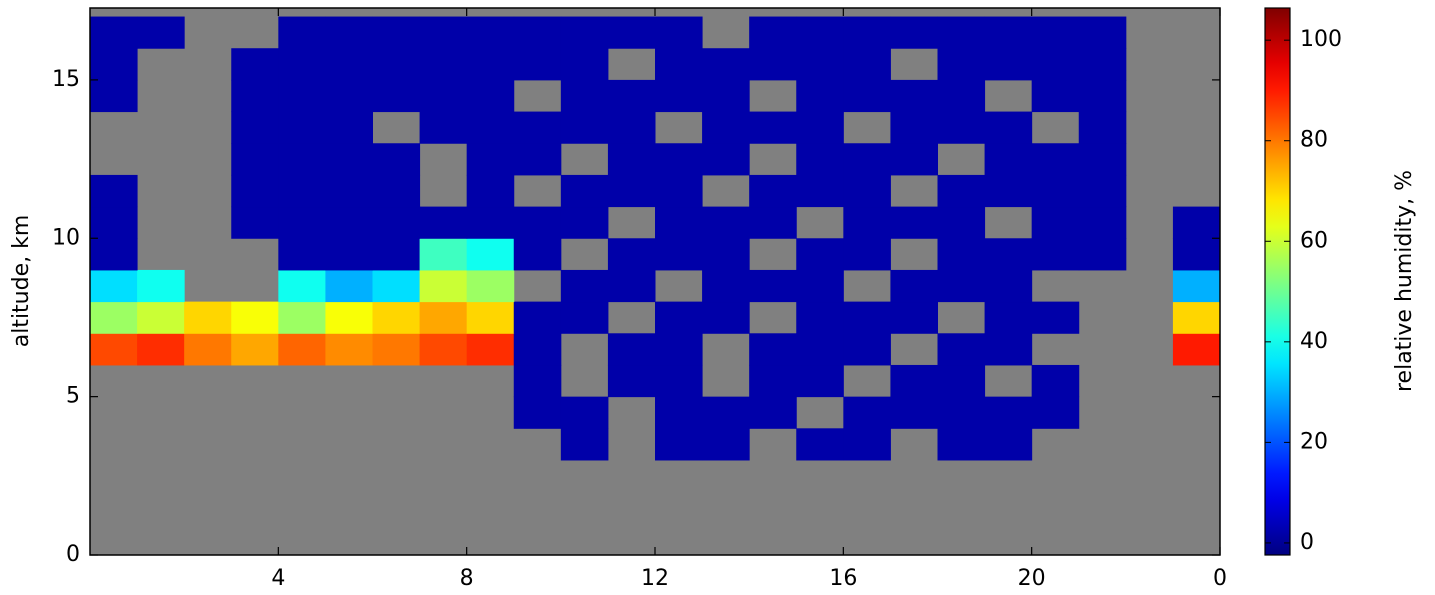  What do you see at coordinates (66, 237) in the screenshot?
I see `y-tick-label: 10` at bounding box center [66, 237].